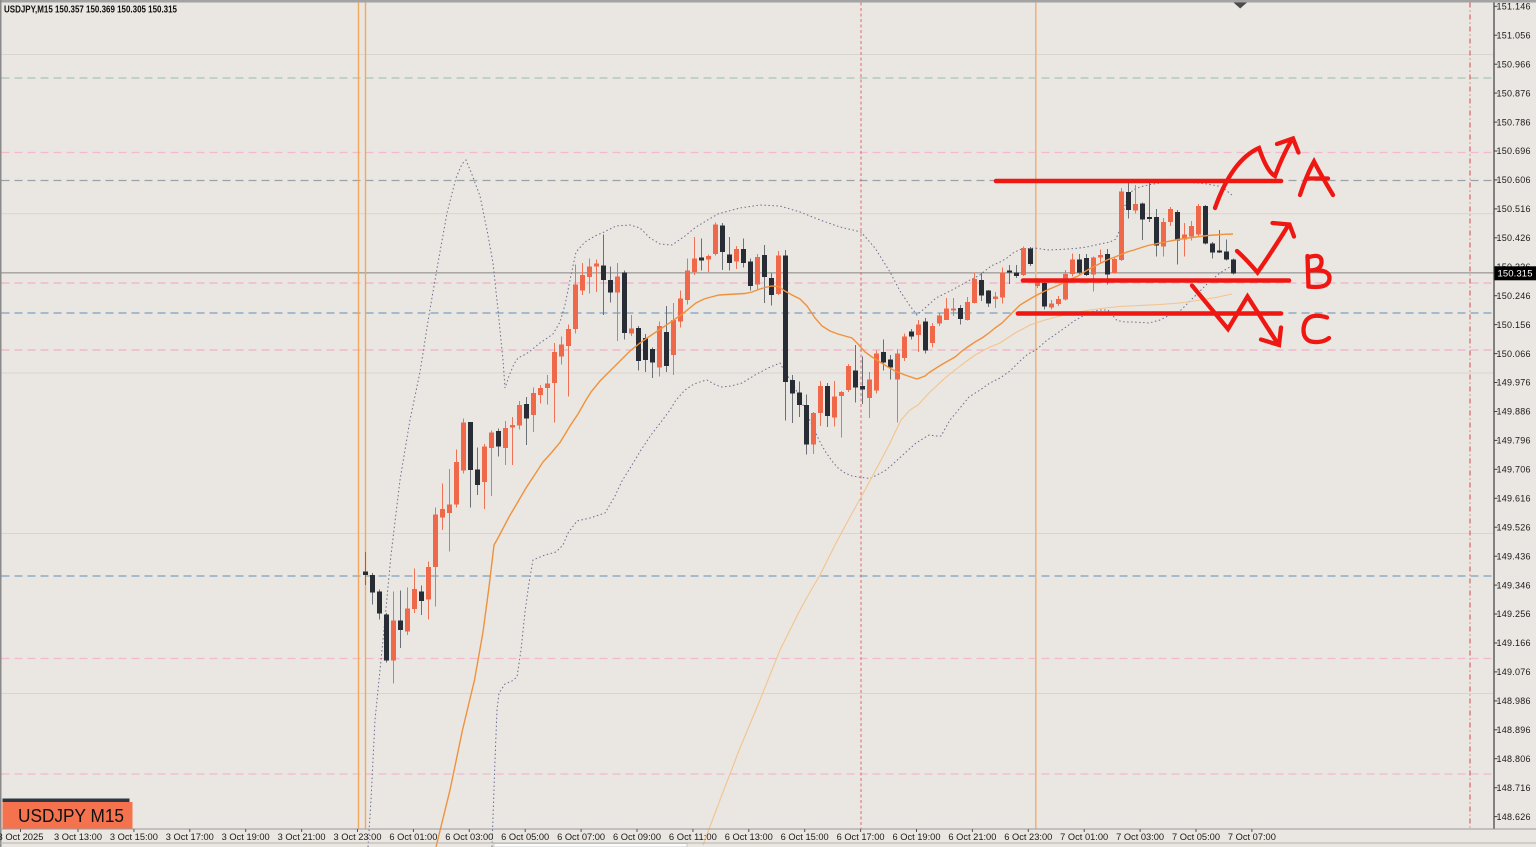  What do you see at coordinates (581, 837) in the screenshot?
I see `svg-text: 6 Oct 07:00` at bounding box center [581, 837].